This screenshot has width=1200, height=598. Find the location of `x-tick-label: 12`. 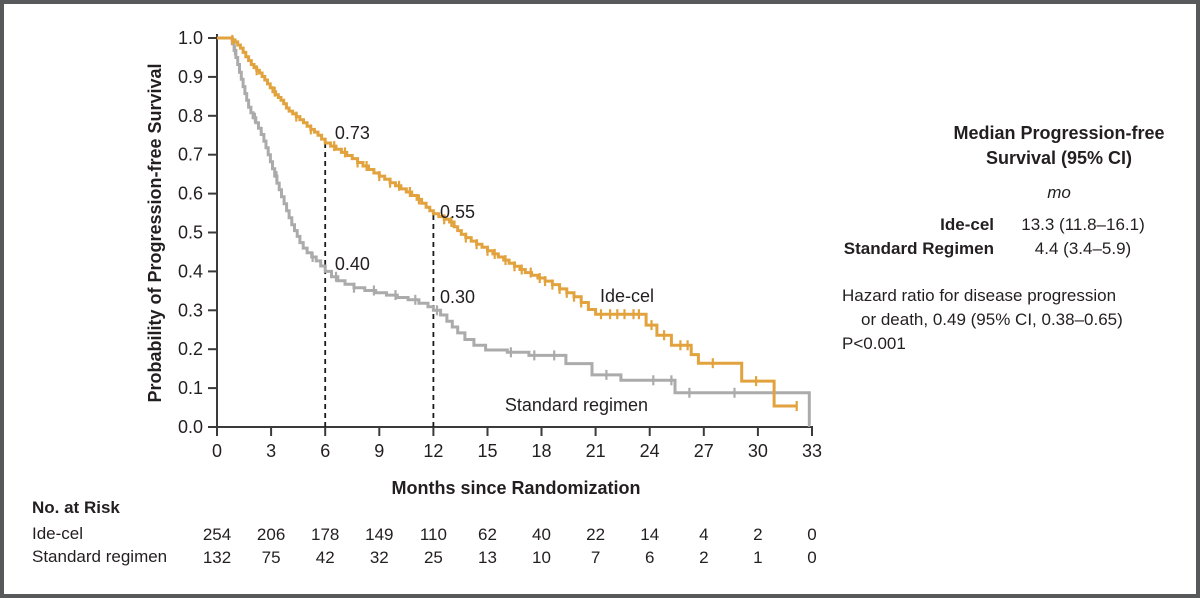

x-tick-label: 12 is located at coordinates (433, 451).